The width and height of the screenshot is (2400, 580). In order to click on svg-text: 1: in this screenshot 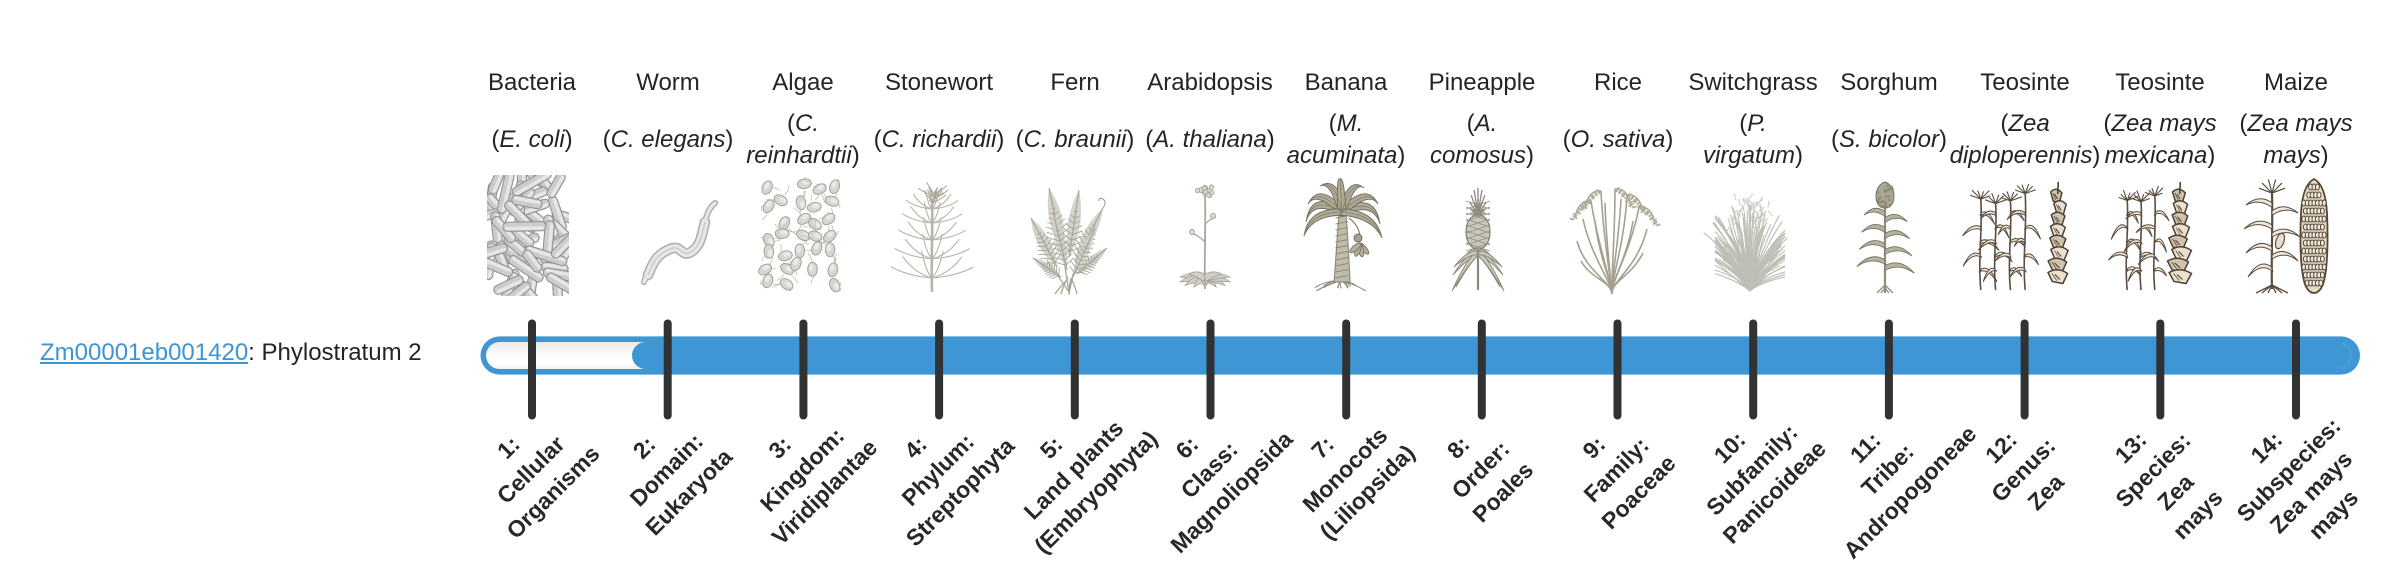, I will do `click(508, 447)`.